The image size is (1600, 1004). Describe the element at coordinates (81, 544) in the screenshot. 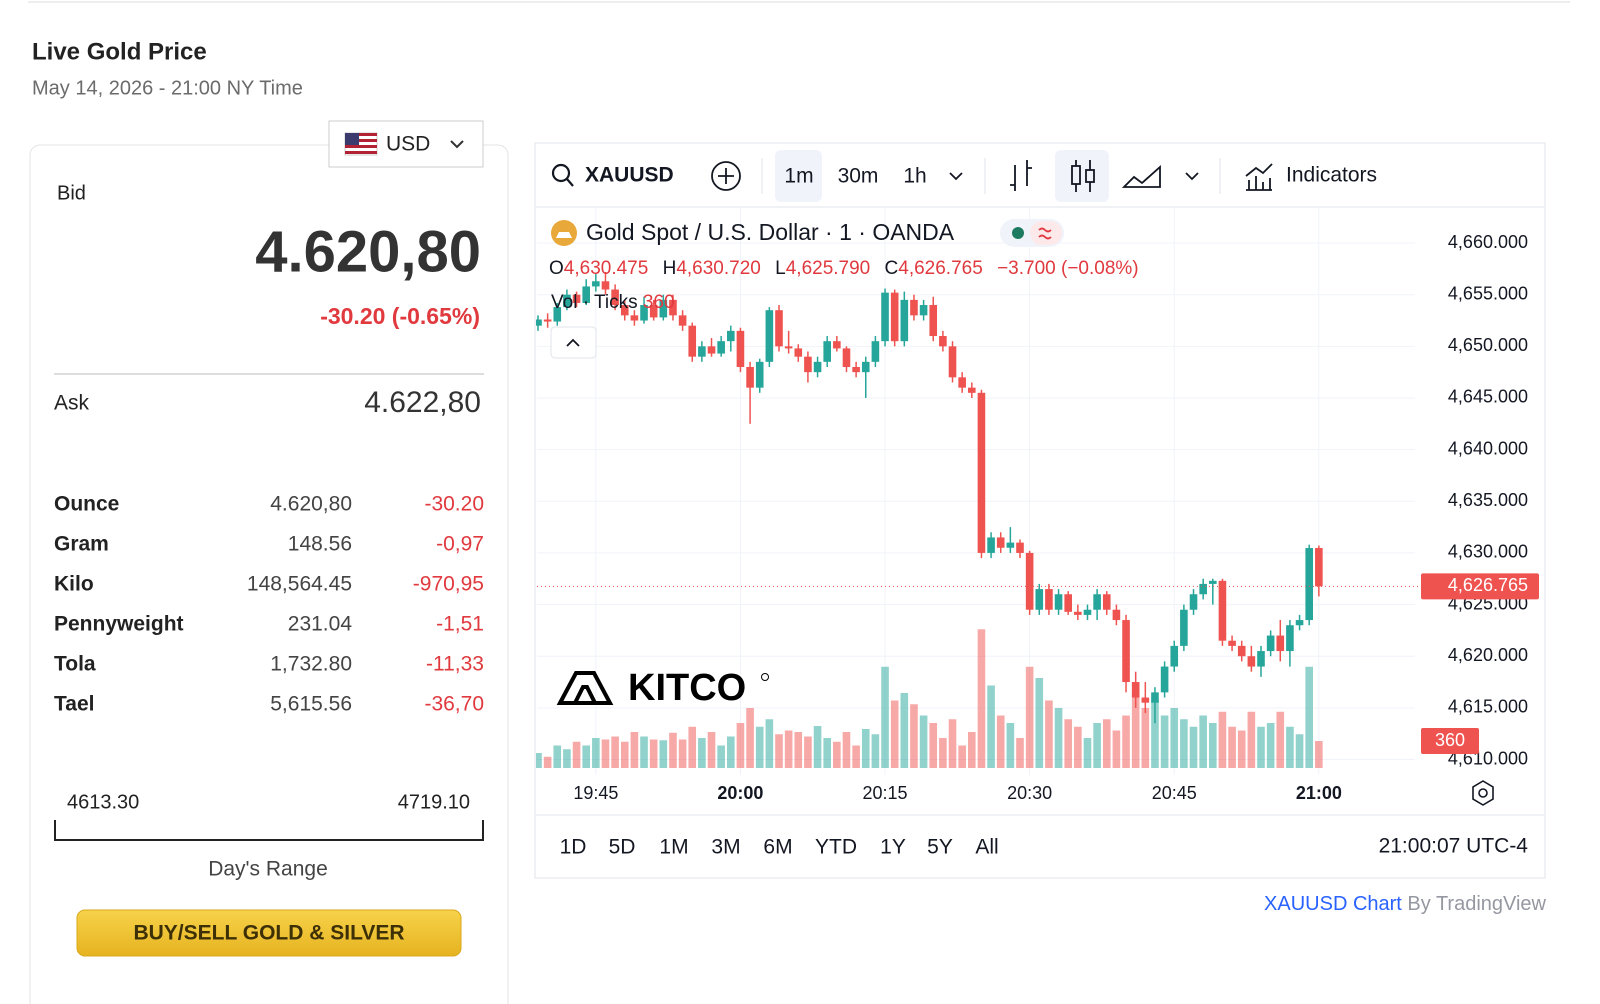

I see `unit-name: Gram` at that location.